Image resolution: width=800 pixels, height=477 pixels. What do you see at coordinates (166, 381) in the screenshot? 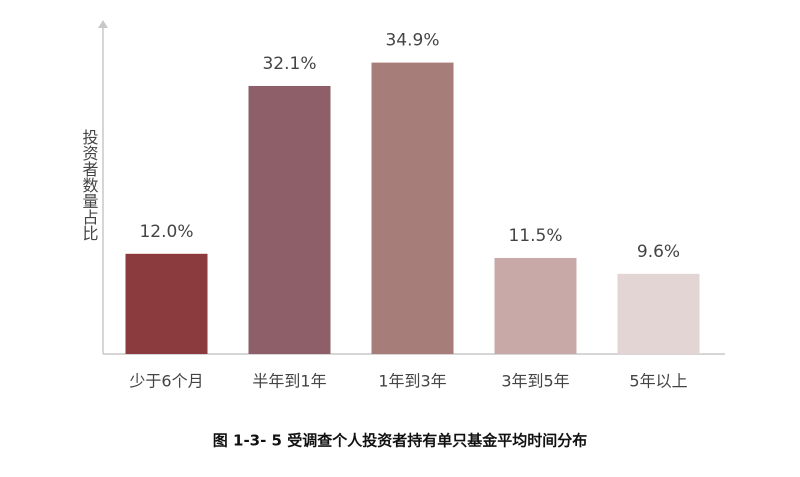
I see `x-tick-label: 少于6个月` at bounding box center [166, 381].